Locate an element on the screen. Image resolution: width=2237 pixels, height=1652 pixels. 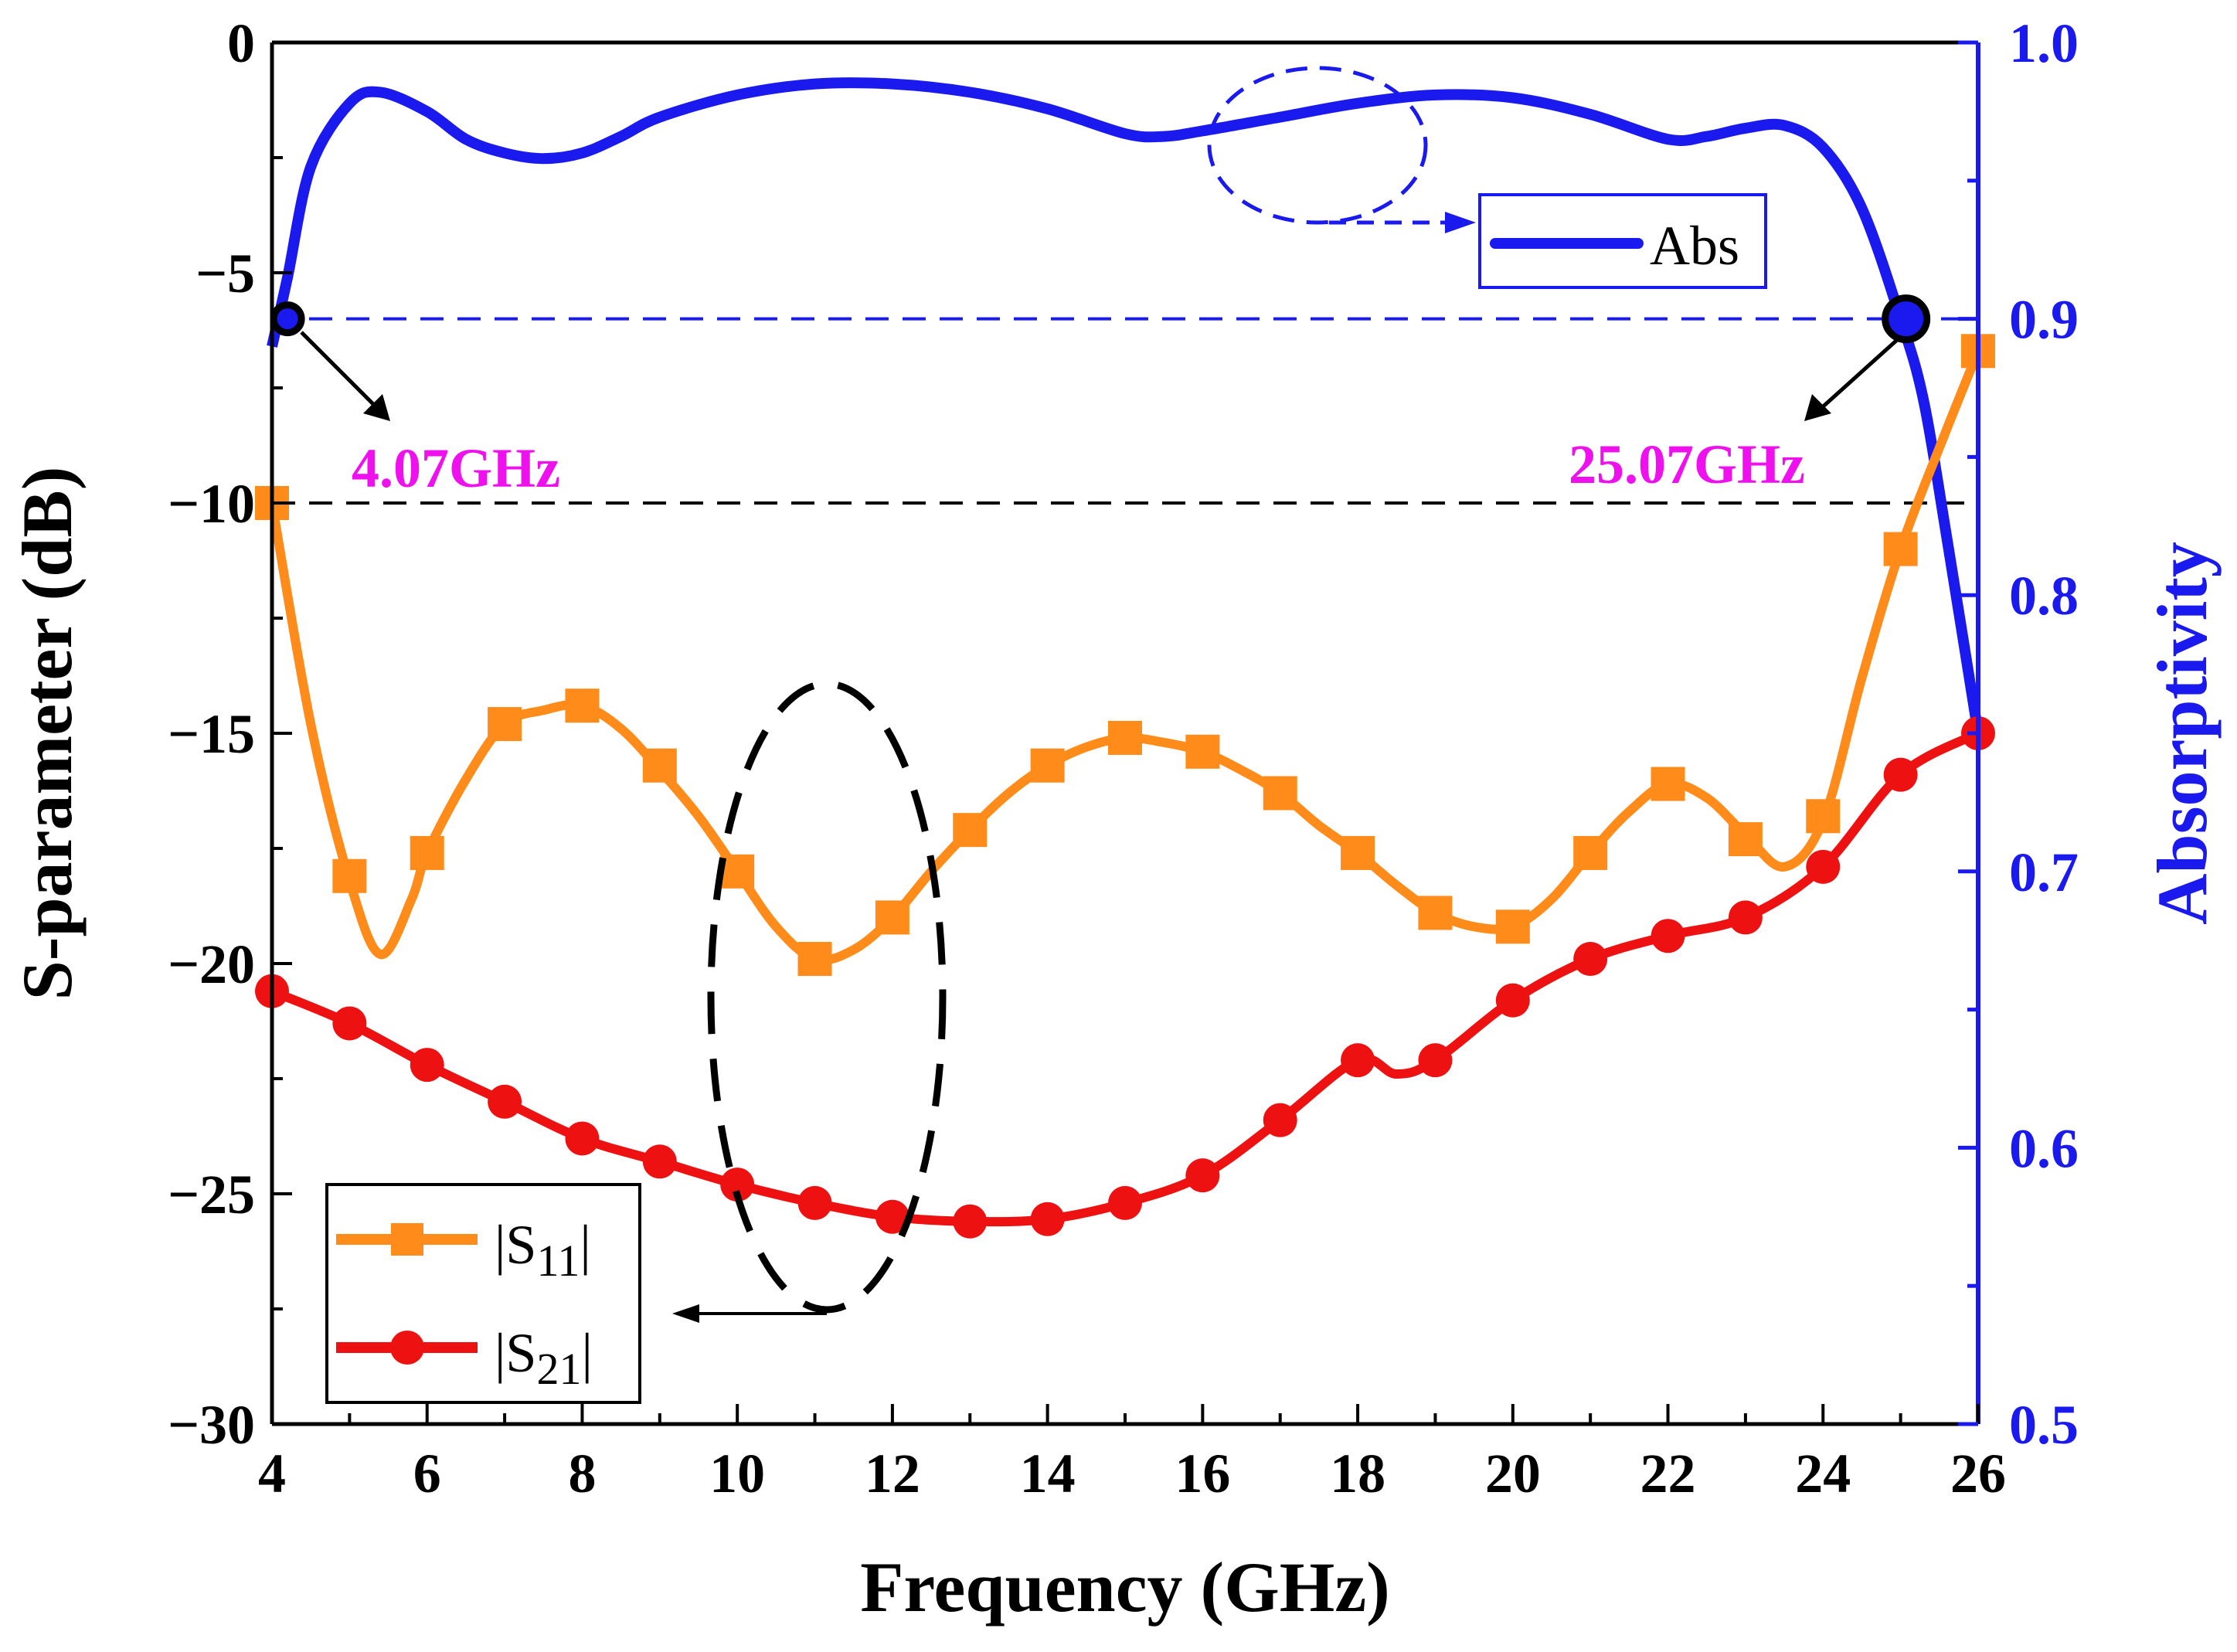
x-axis-ticks: 4 6 8 10 12 14 16 18 20 22 24 26 is located at coordinates (1132, 1454).